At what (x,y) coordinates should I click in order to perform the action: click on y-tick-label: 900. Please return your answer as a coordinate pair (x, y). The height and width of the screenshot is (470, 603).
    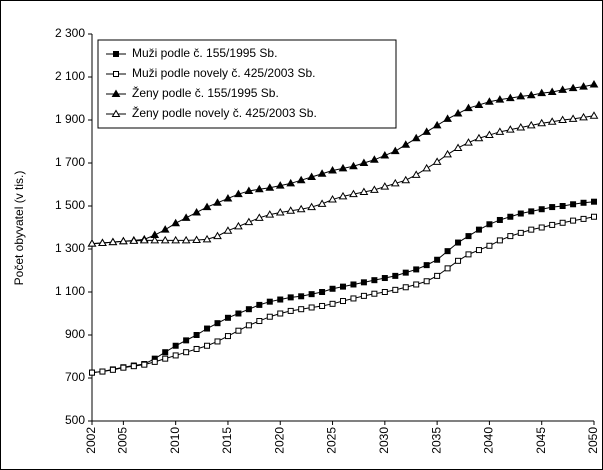
    Looking at the image, I should click on (75, 334).